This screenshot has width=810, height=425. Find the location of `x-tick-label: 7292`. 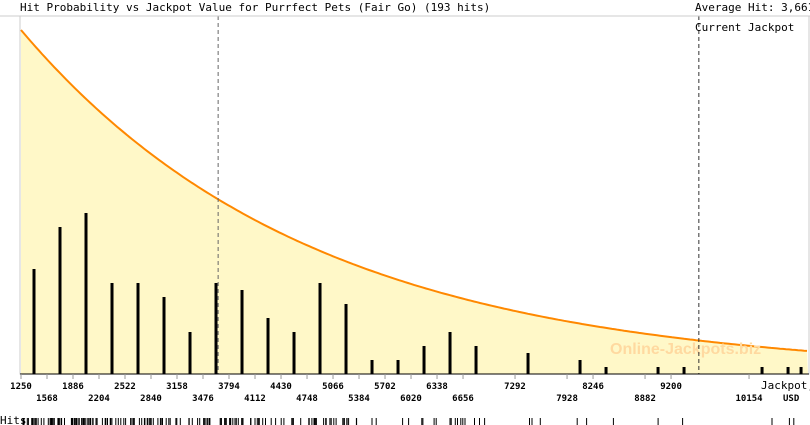

x-tick-label: 7292 is located at coordinates (515, 387).